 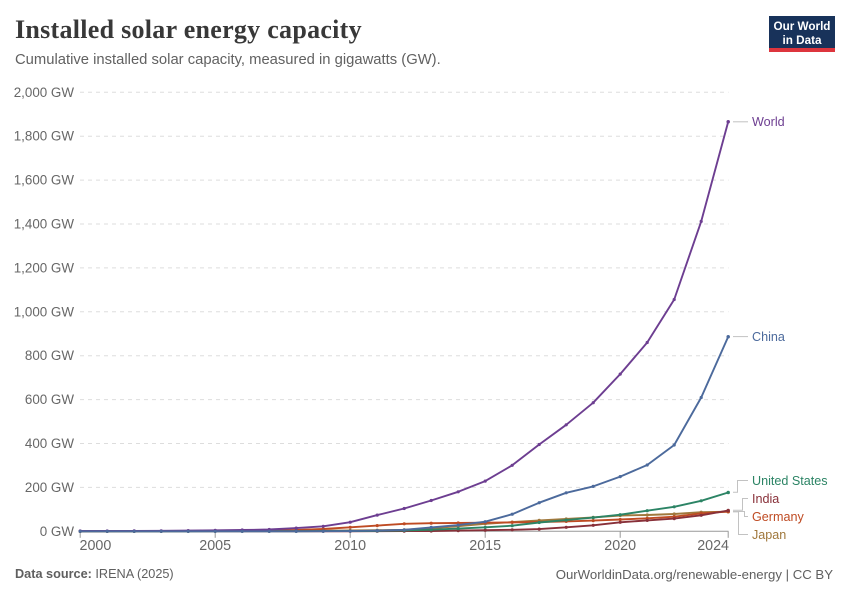 I want to click on svg-text: 200 GW, so click(x=49, y=487).